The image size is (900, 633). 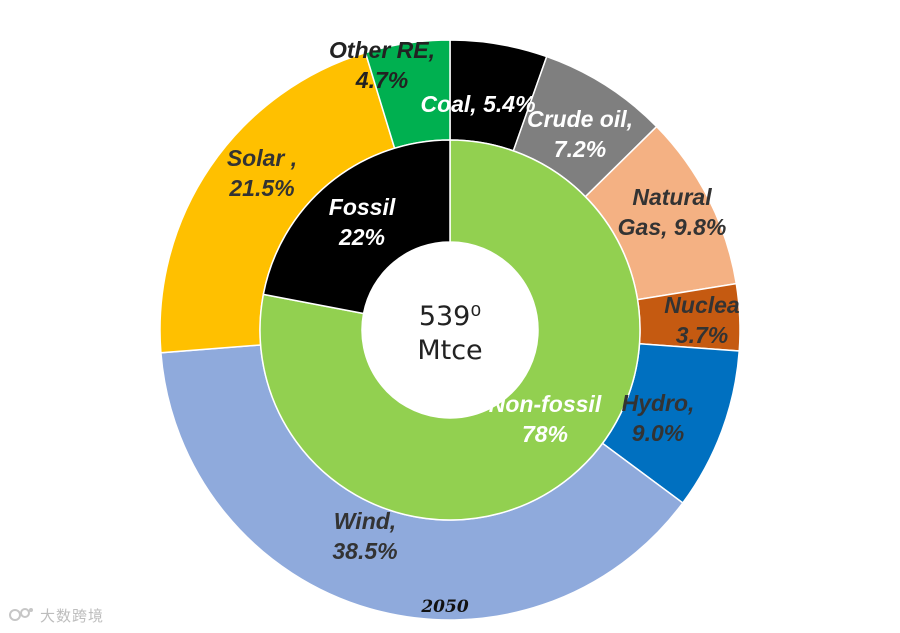 What do you see at coordinates (580, 134) in the screenshot?
I see `outer-label-crude-oil: Crude oil, 7.2%` at bounding box center [580, 134].